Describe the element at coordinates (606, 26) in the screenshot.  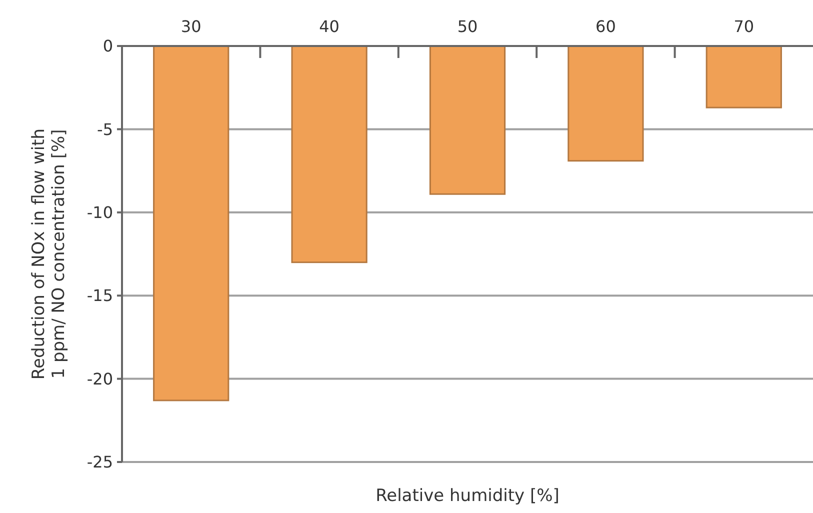
I see `x-tick-label: 60` at that location.